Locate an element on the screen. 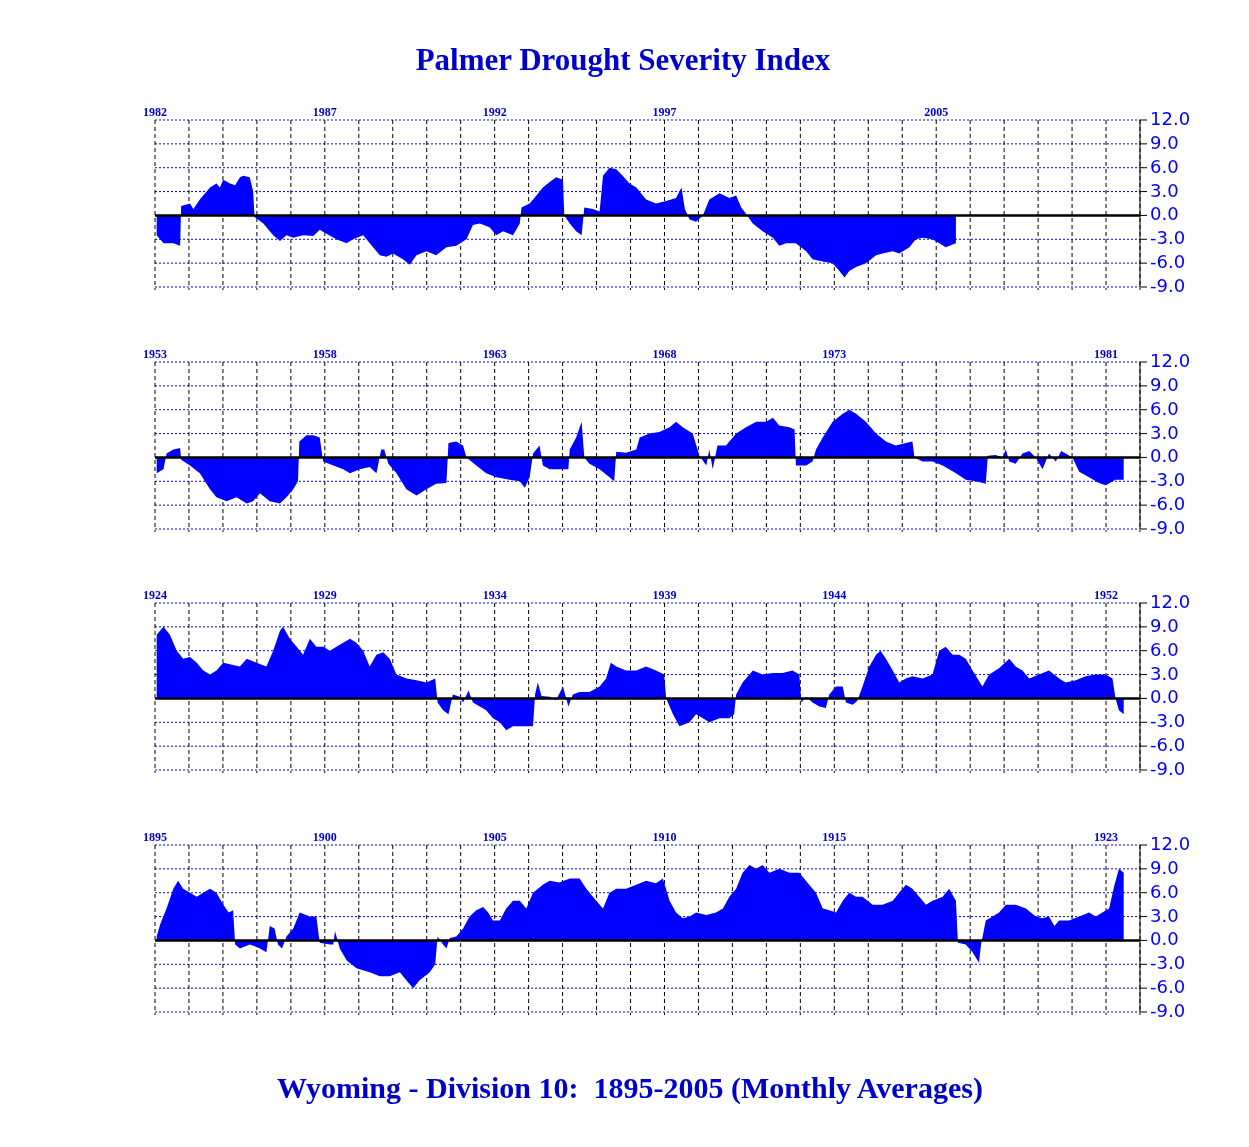 The width and height of the screenshot is (1249, 1147). x-tick-label: 1981 is located at coordinates (1106, 354).